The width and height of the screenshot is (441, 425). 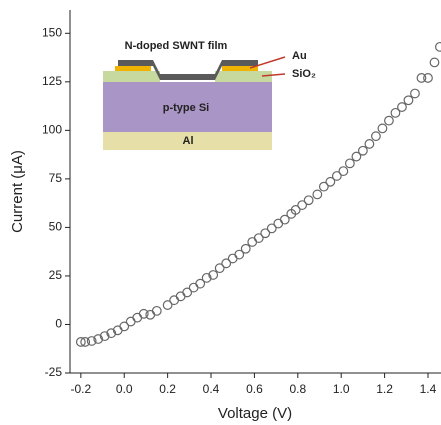 What do you see at coordinates (384, 389) in the screenshot?
I see `x-tick-label: 1.2` at bounding box center [384, 389].